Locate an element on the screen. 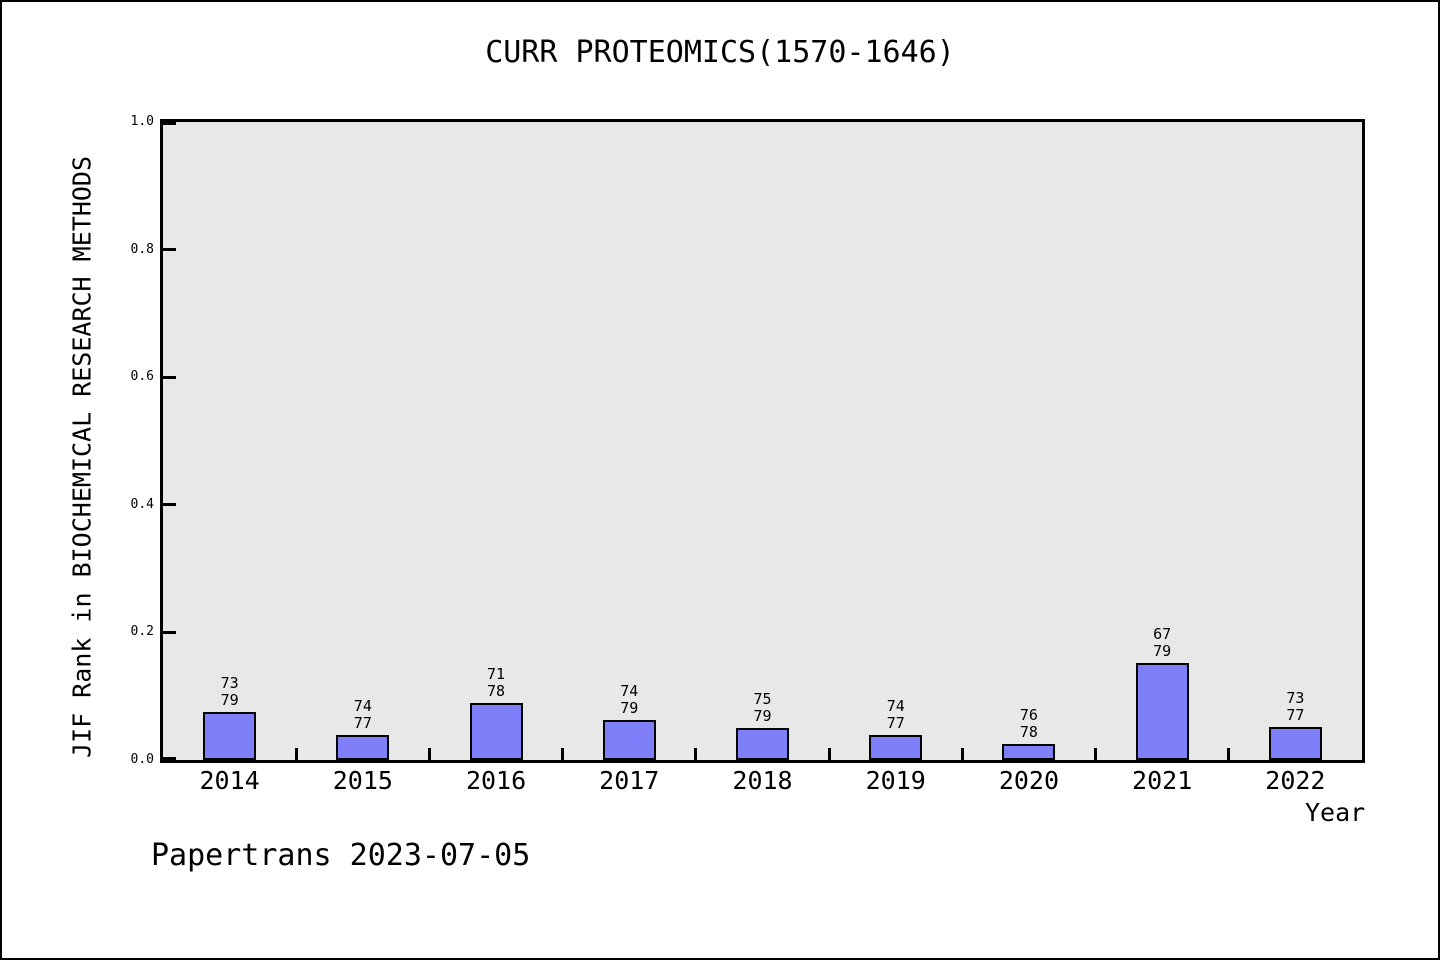  chart-title: CURR PROTEOMICS(1570-1646) is located at coordinates (720, 52).